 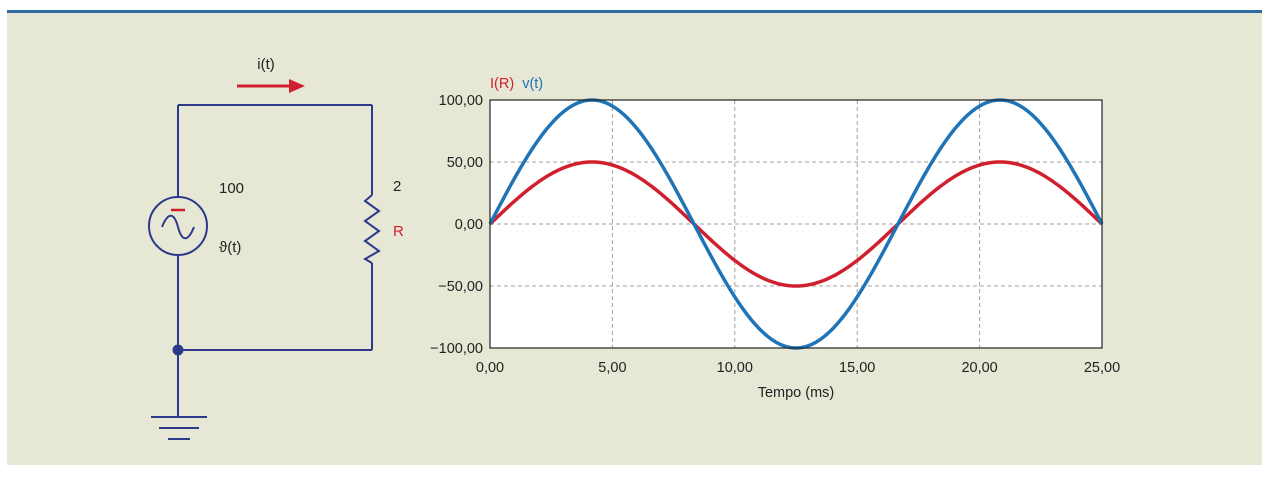 I want to click on resistor-name-label: R, so click(x=398, y=231).